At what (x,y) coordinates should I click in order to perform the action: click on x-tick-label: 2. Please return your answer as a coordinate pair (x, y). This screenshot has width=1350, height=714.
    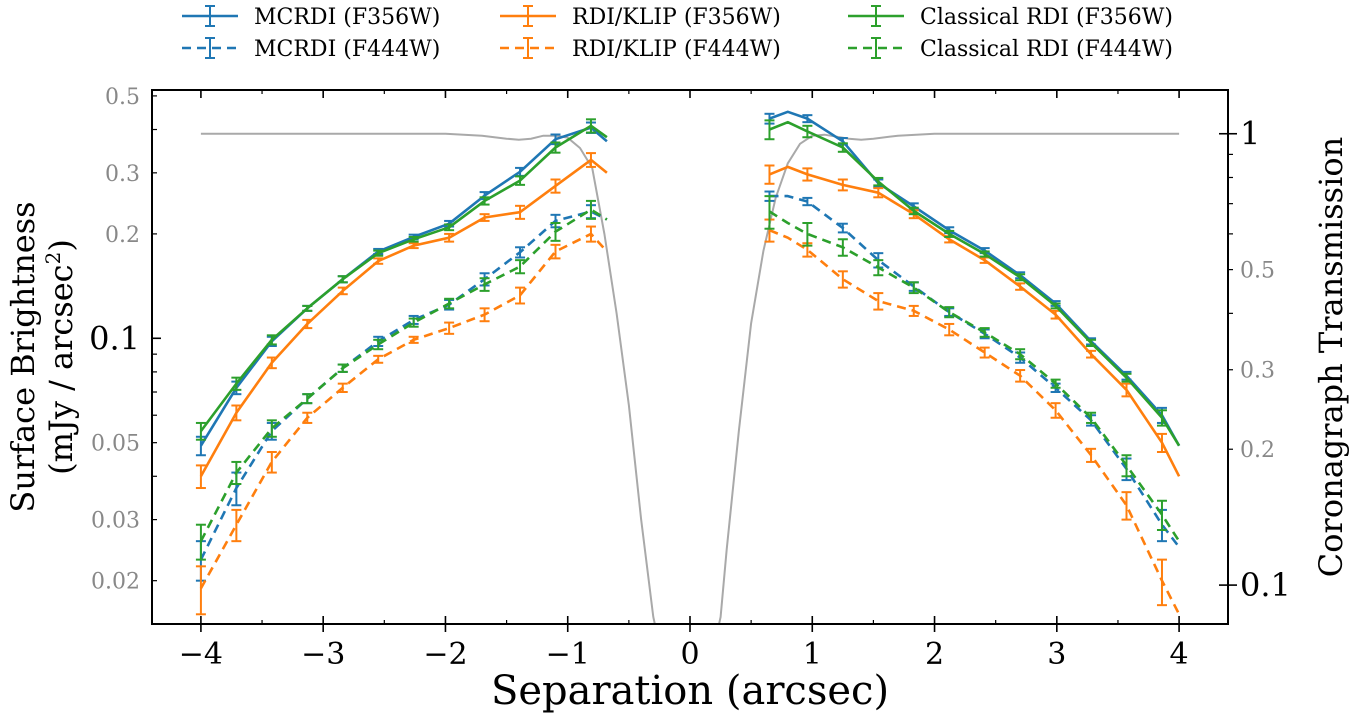
    Looking at the image, I should click on (934, 654).